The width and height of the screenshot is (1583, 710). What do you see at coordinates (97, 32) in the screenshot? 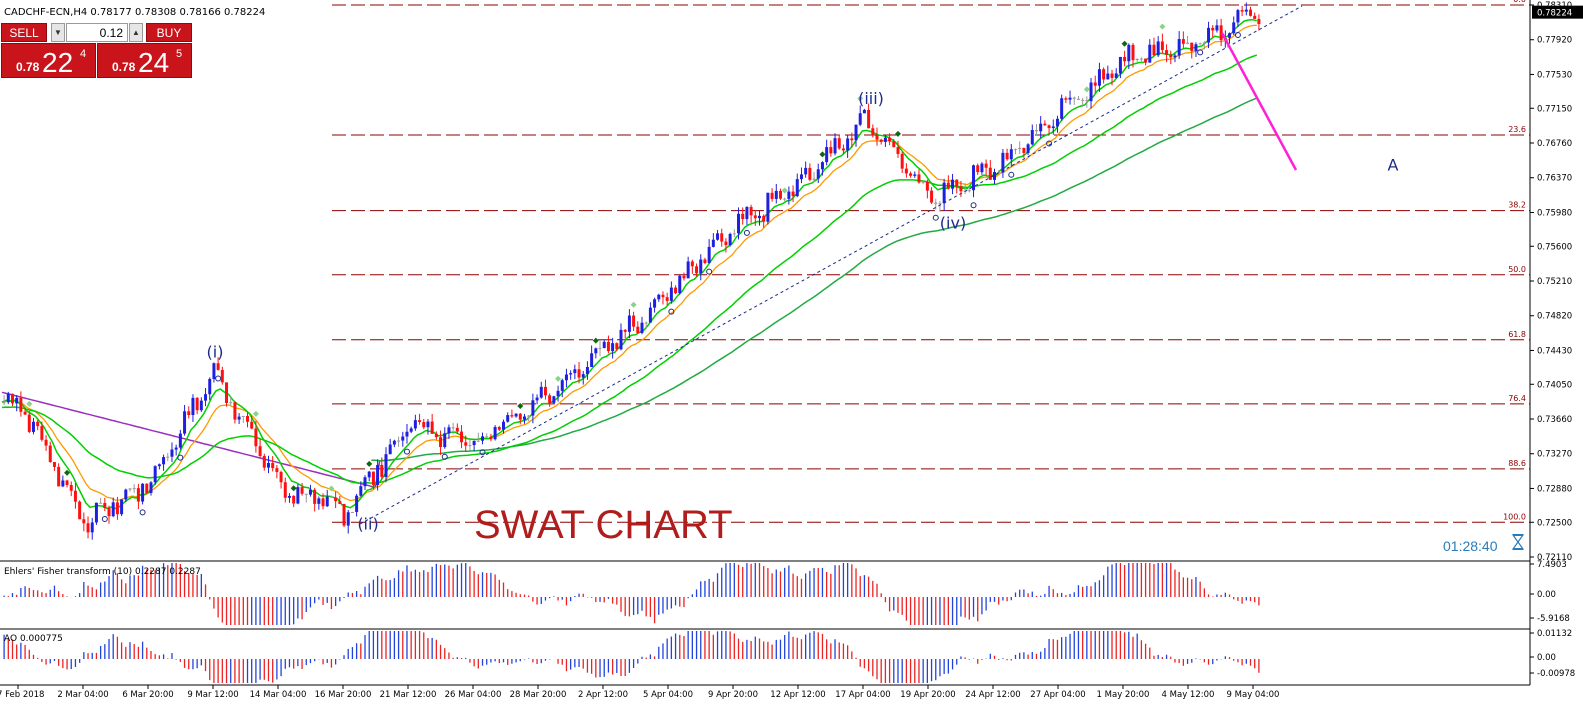
I see `lot-size-input` at bounding box center [97, 32].